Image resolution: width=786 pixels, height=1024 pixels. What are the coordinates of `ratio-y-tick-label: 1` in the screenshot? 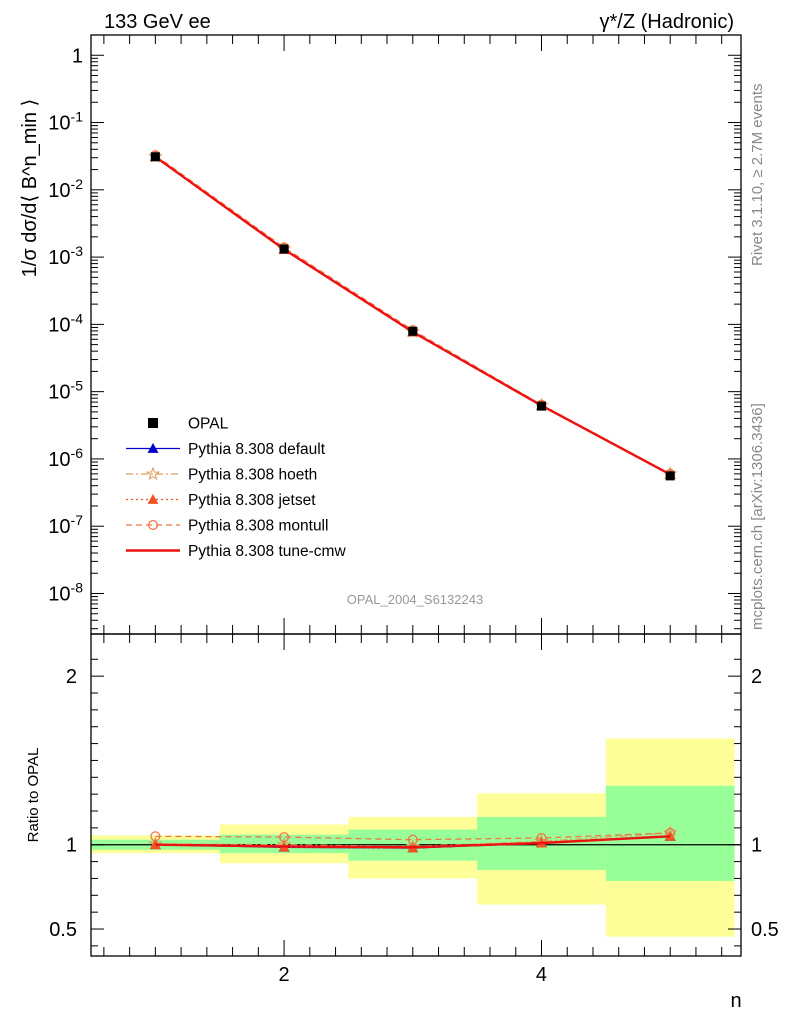 It's located at (71, 846).